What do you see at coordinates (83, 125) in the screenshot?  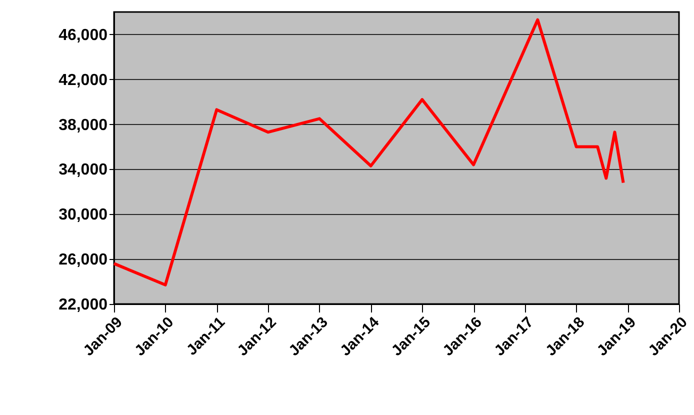 I see `y-tick-label: 38,000` at bounding box center [83, 125].